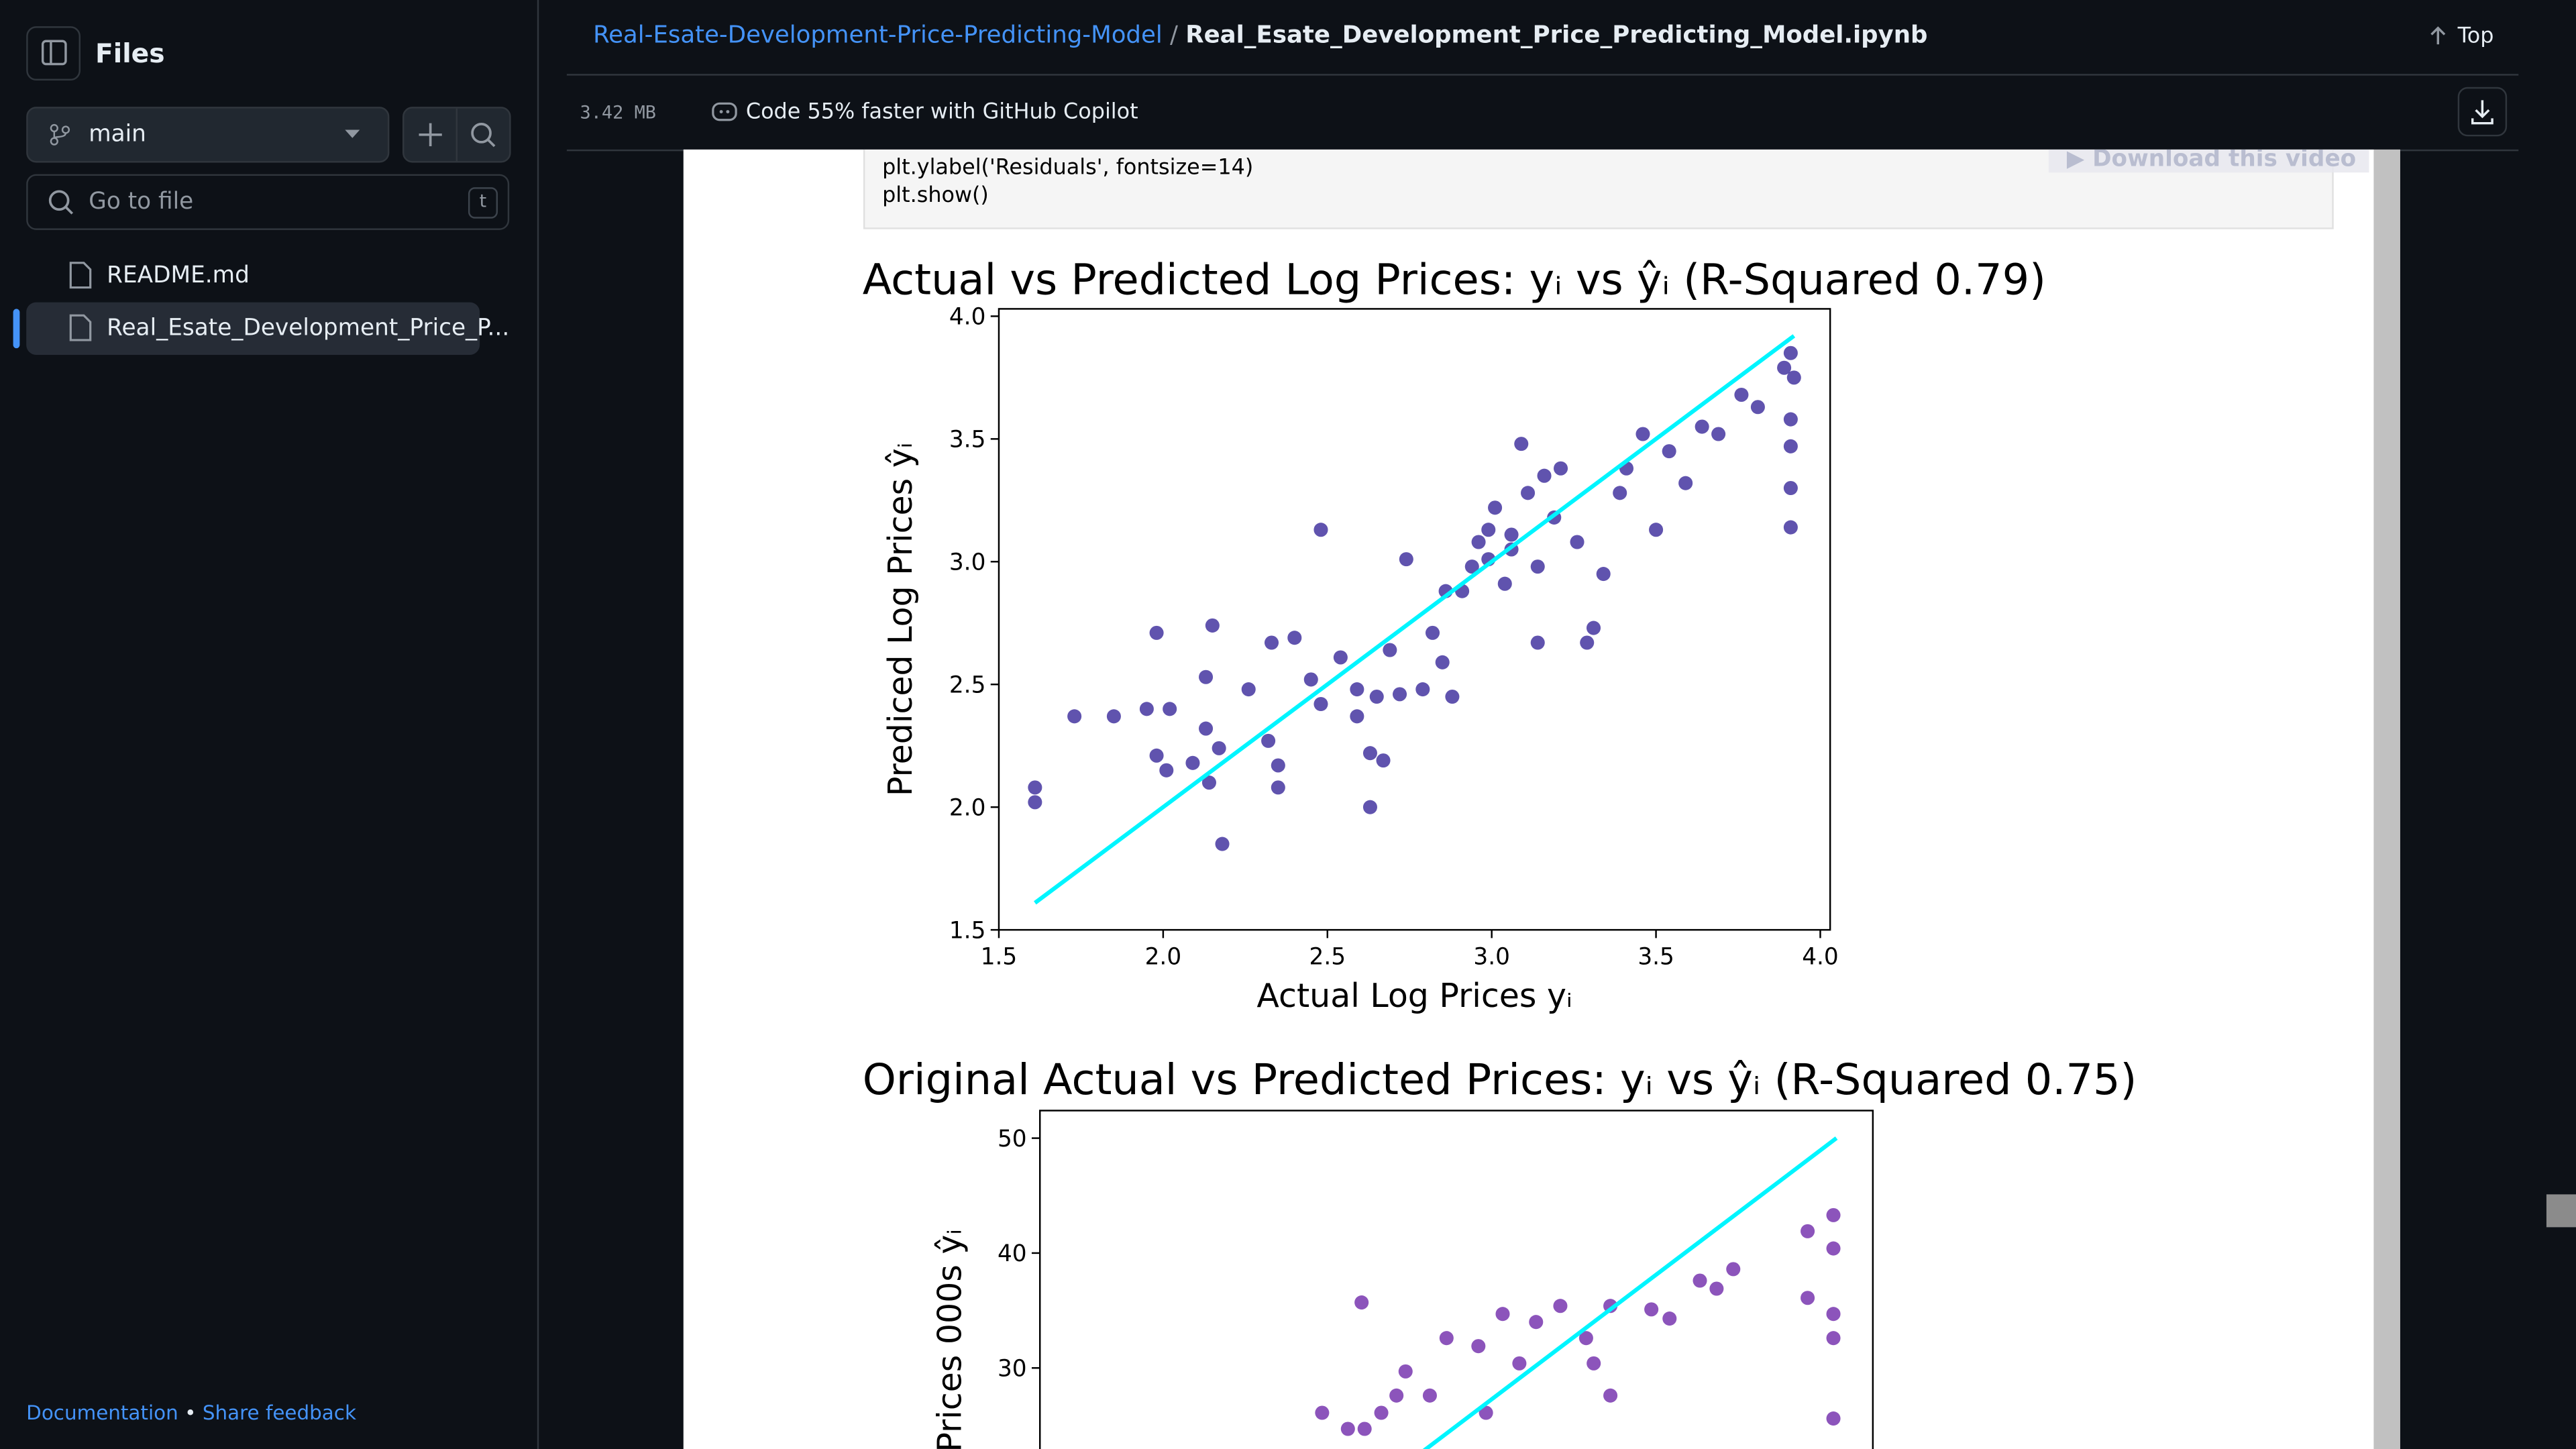 The height and width of the screenshot is (1449, 2576). I want to click on y-axis-label: Prediced Log Prices ŷᵢ, so click(900, 619).